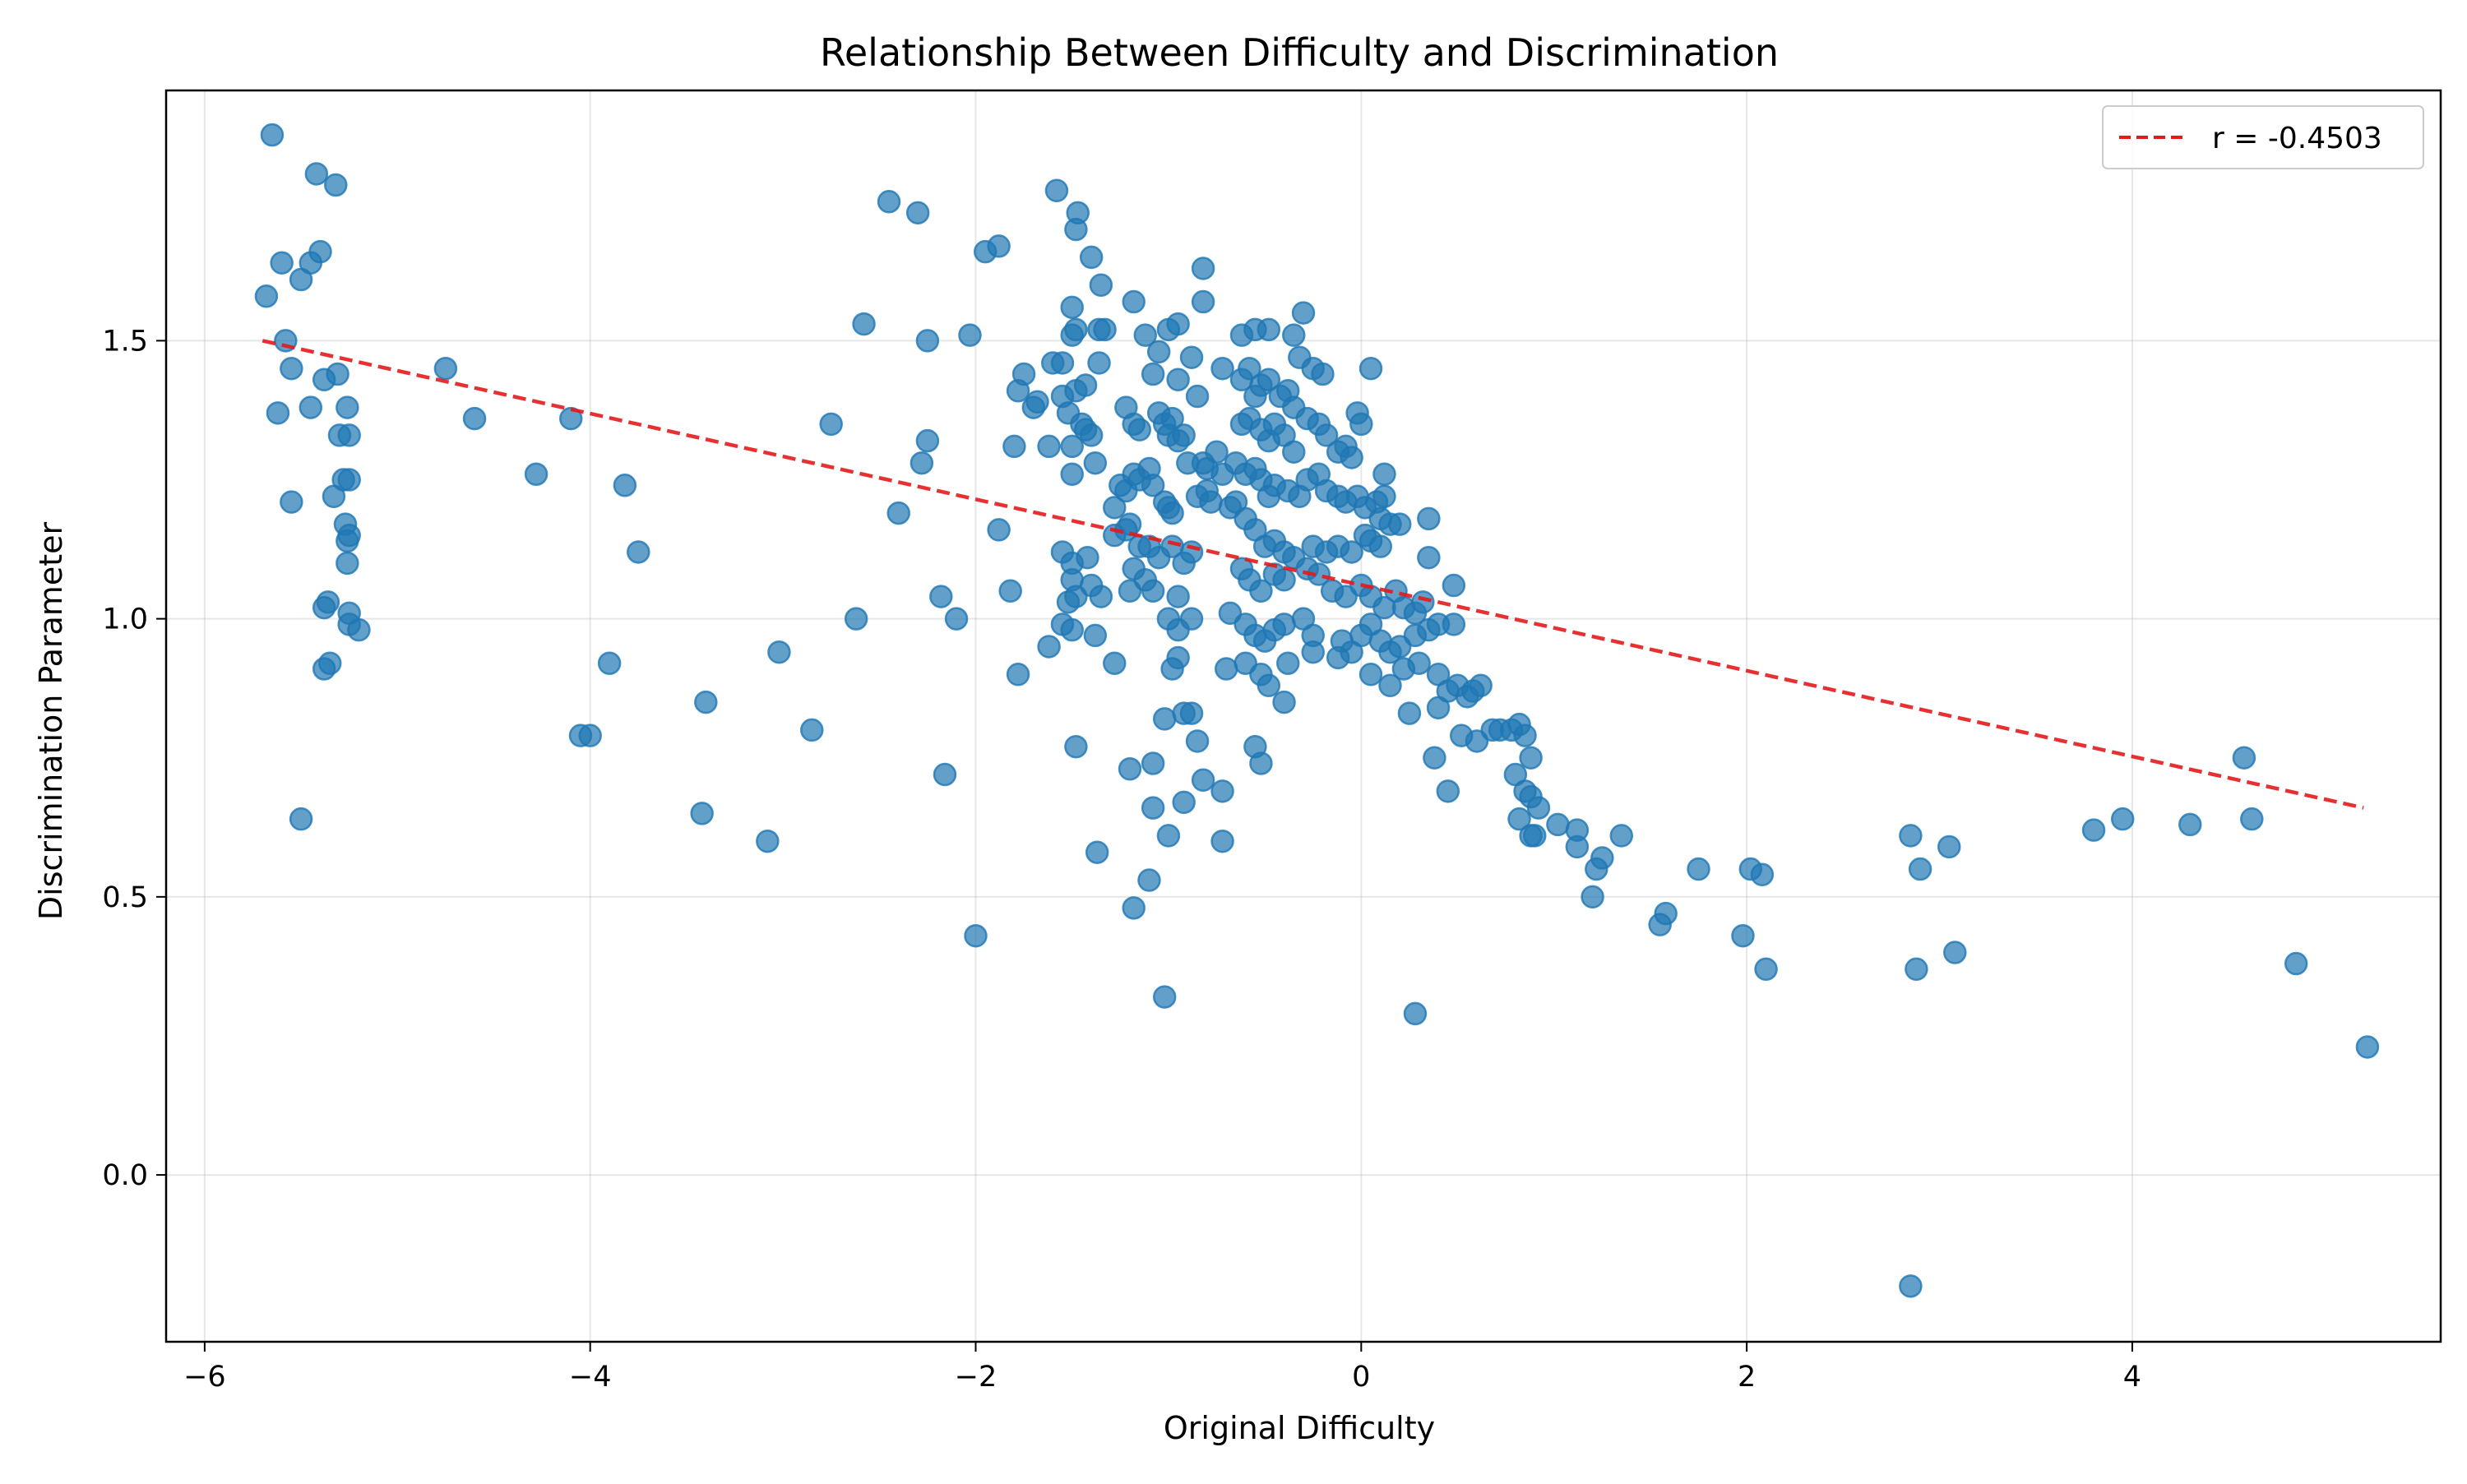 The width and height of the screenshot is (2467, 1484). I want to click on x-tick-label: −6, so click(204, 1378).